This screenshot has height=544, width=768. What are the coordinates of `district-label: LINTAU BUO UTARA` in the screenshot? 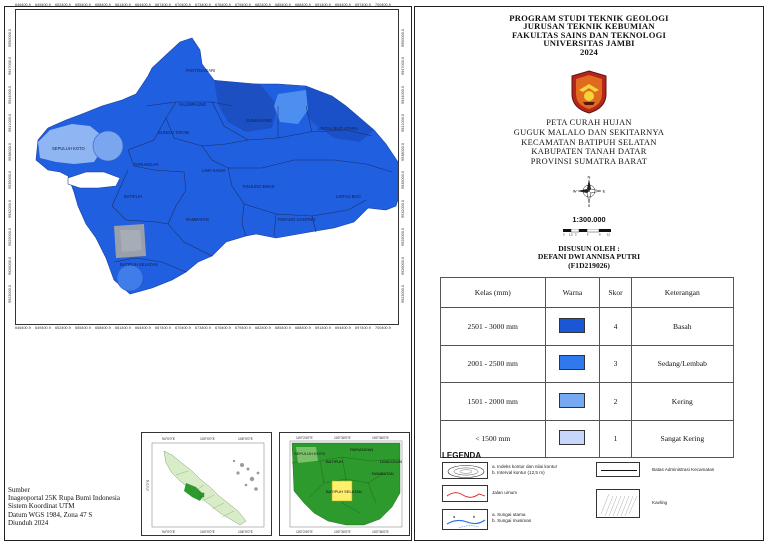 It's located at (338, 128).